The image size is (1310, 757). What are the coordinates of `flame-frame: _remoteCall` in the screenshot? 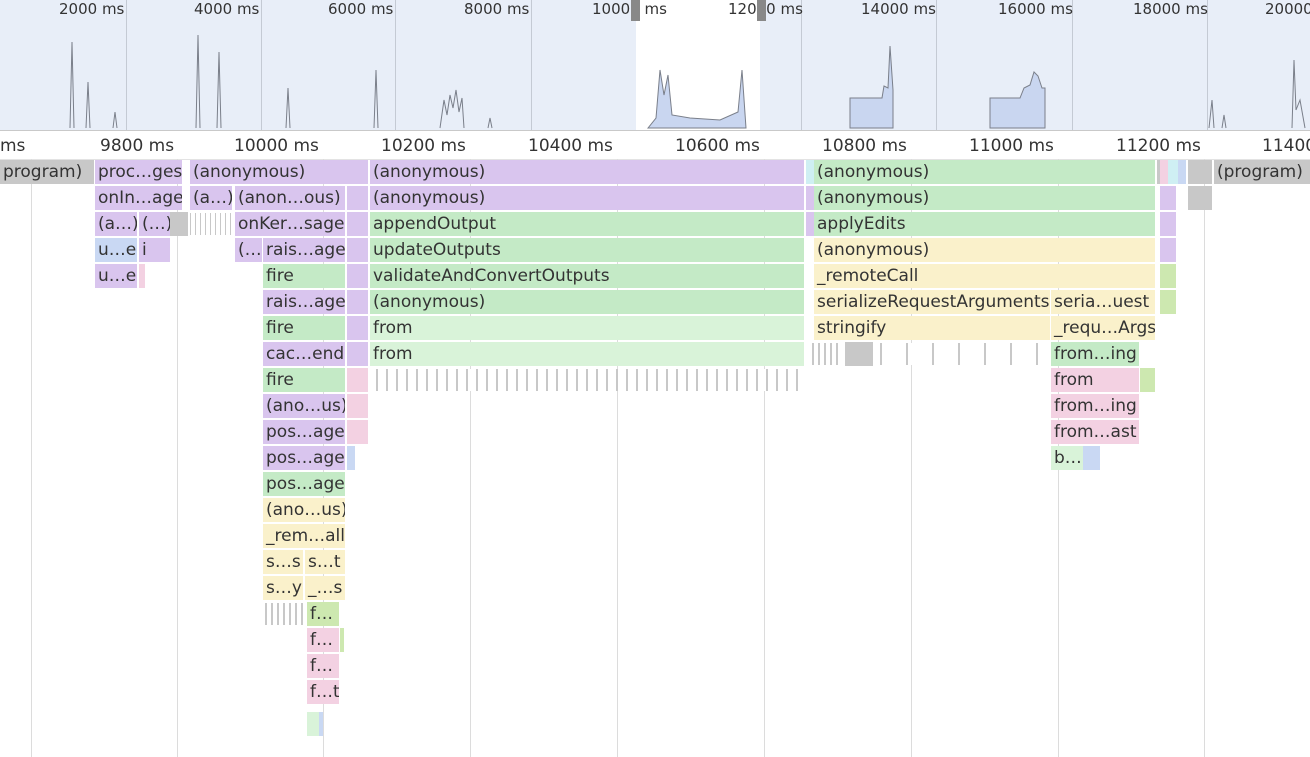 It's located at (984, 276).